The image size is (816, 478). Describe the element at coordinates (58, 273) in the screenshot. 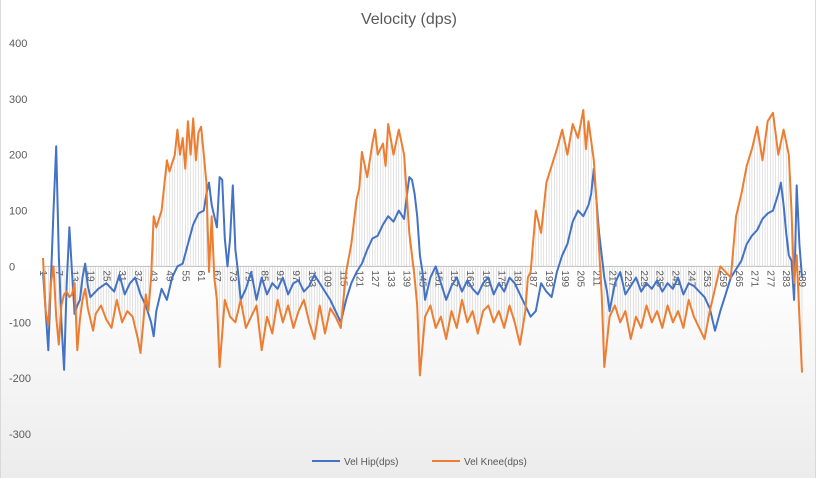

I see `x-tick-label: 7` at that location.